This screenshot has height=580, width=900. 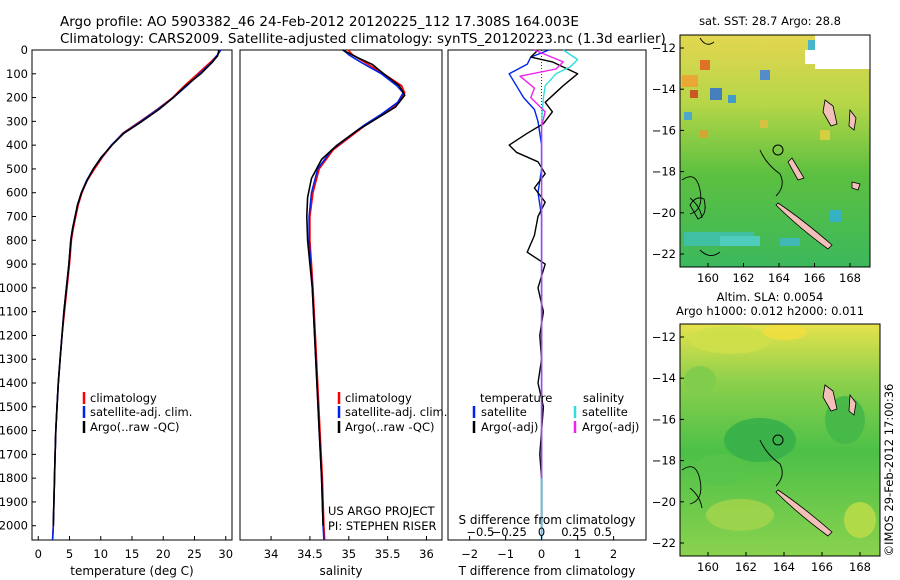 I want to click on sla-island, so click(x=852, y=404).